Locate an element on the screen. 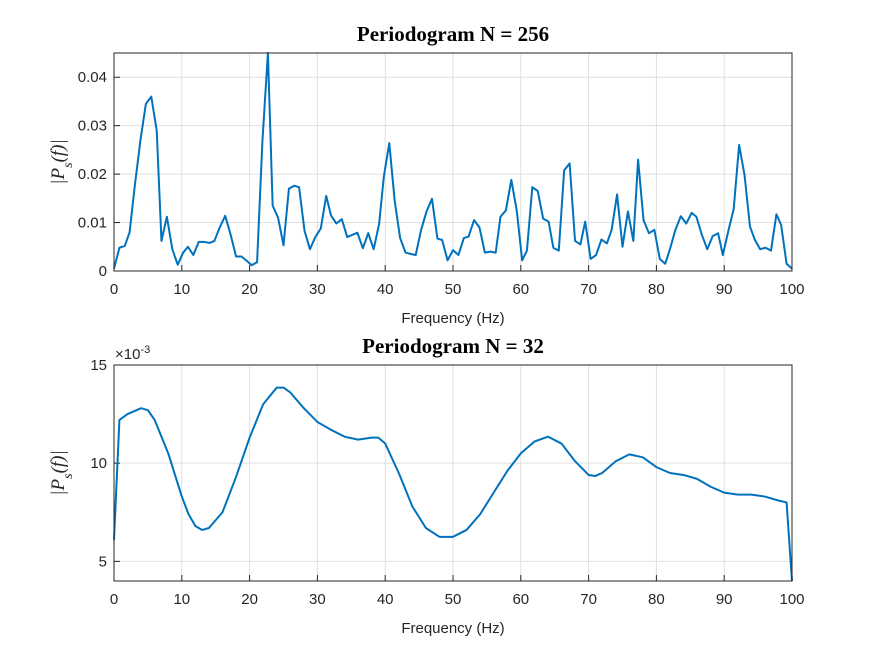 The width and height of the screenshot is (875, 656). y-tick-label: 5 is located at coordinates (103, 561).